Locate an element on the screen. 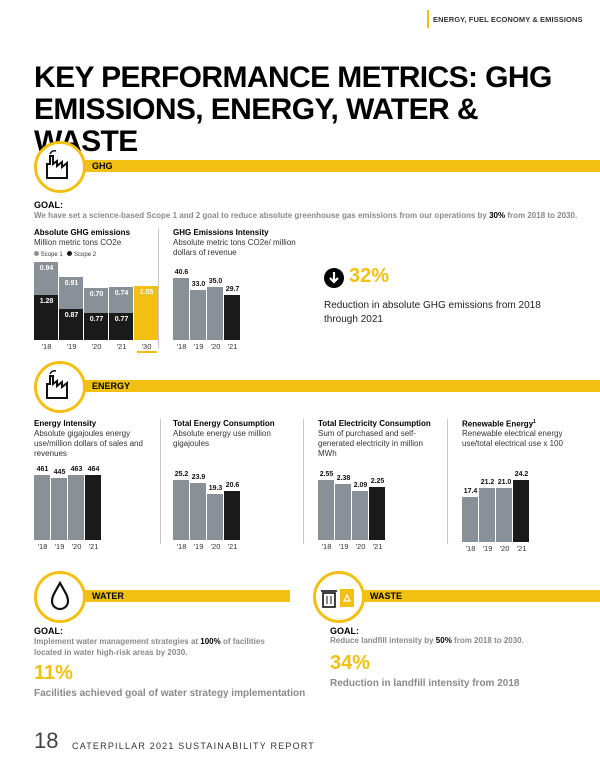  abs-ghg-title: Absolute GHG emissions is located at coordinates (82, 232).